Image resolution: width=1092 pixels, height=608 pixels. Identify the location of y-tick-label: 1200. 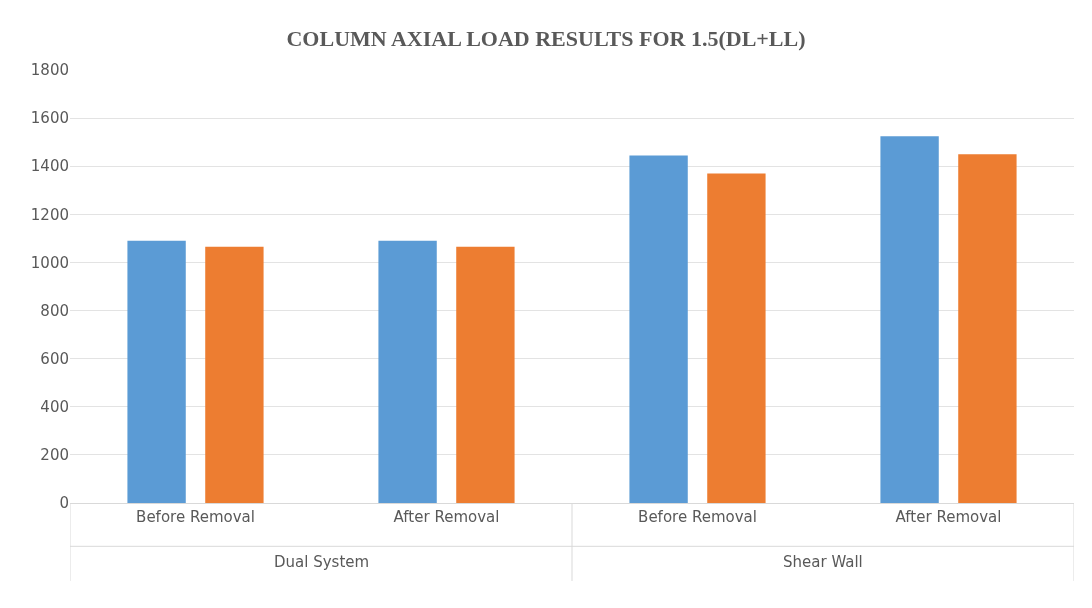
(49, 214).